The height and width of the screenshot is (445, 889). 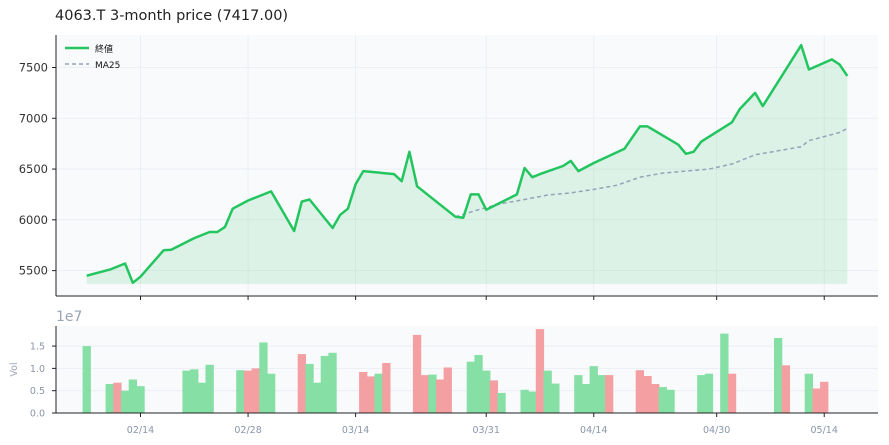 I want to click on volume-xtick-label: 04/30, so click(x=716, y=430).